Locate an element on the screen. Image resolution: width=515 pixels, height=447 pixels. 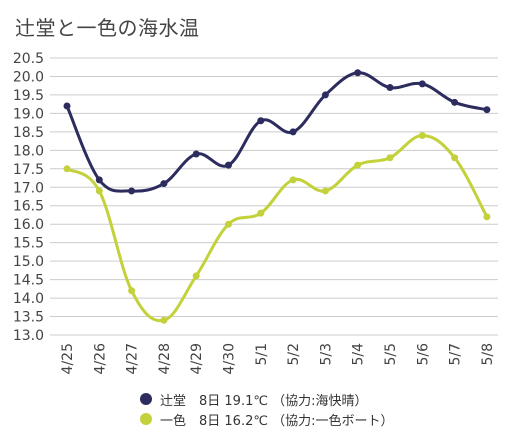
x-tick-label: 5/3 is located at coordinates (326, 354).